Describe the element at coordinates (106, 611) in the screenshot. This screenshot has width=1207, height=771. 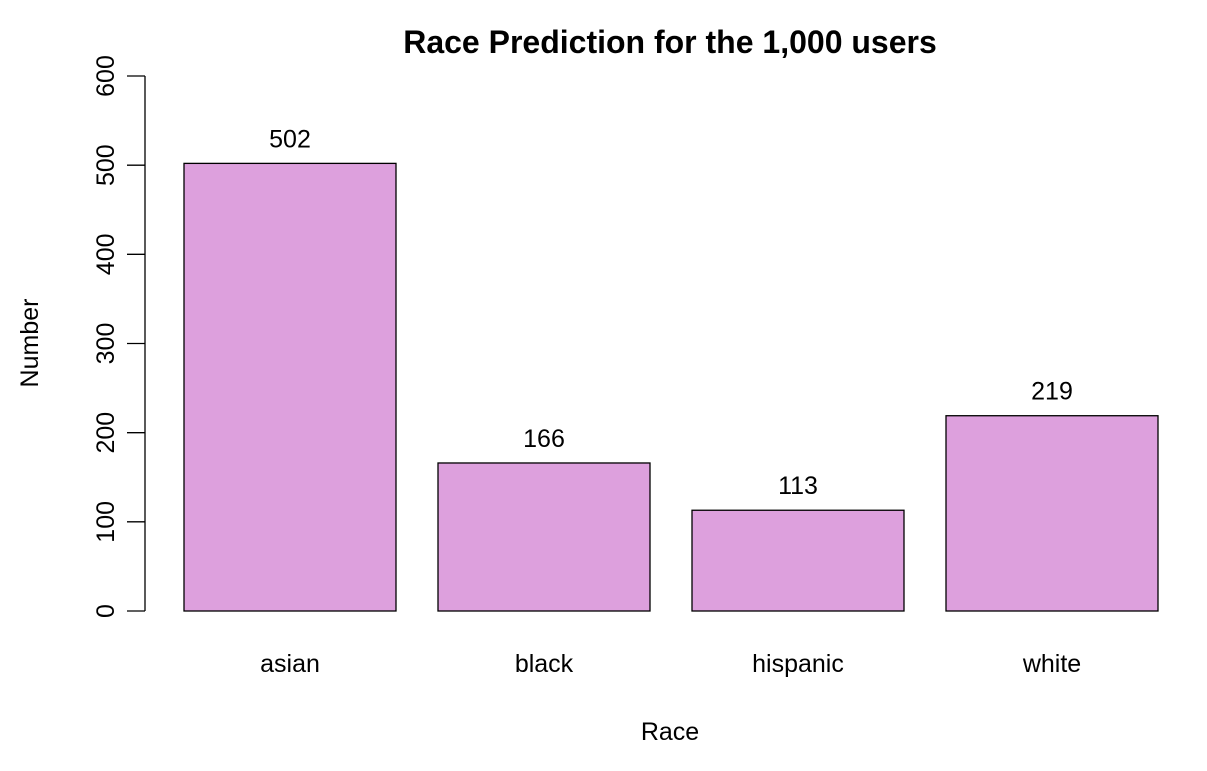
I see `y-tick-label: 0` at that location.